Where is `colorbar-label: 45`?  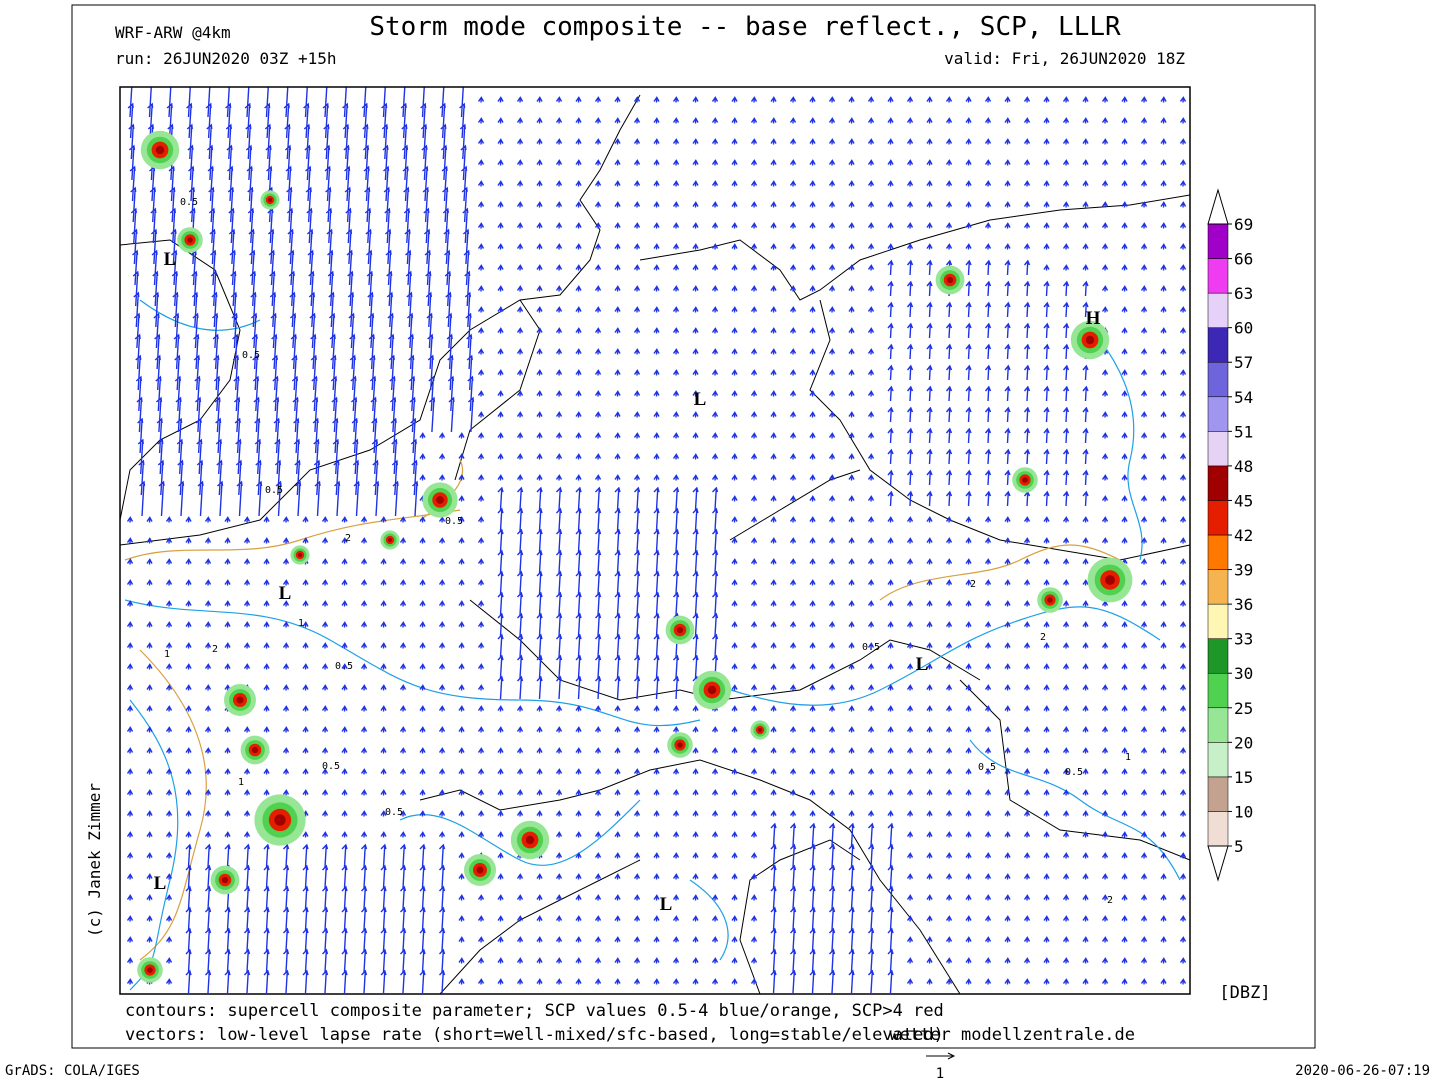
colorbar-label: 45 is located at coordinates (1243, 500).